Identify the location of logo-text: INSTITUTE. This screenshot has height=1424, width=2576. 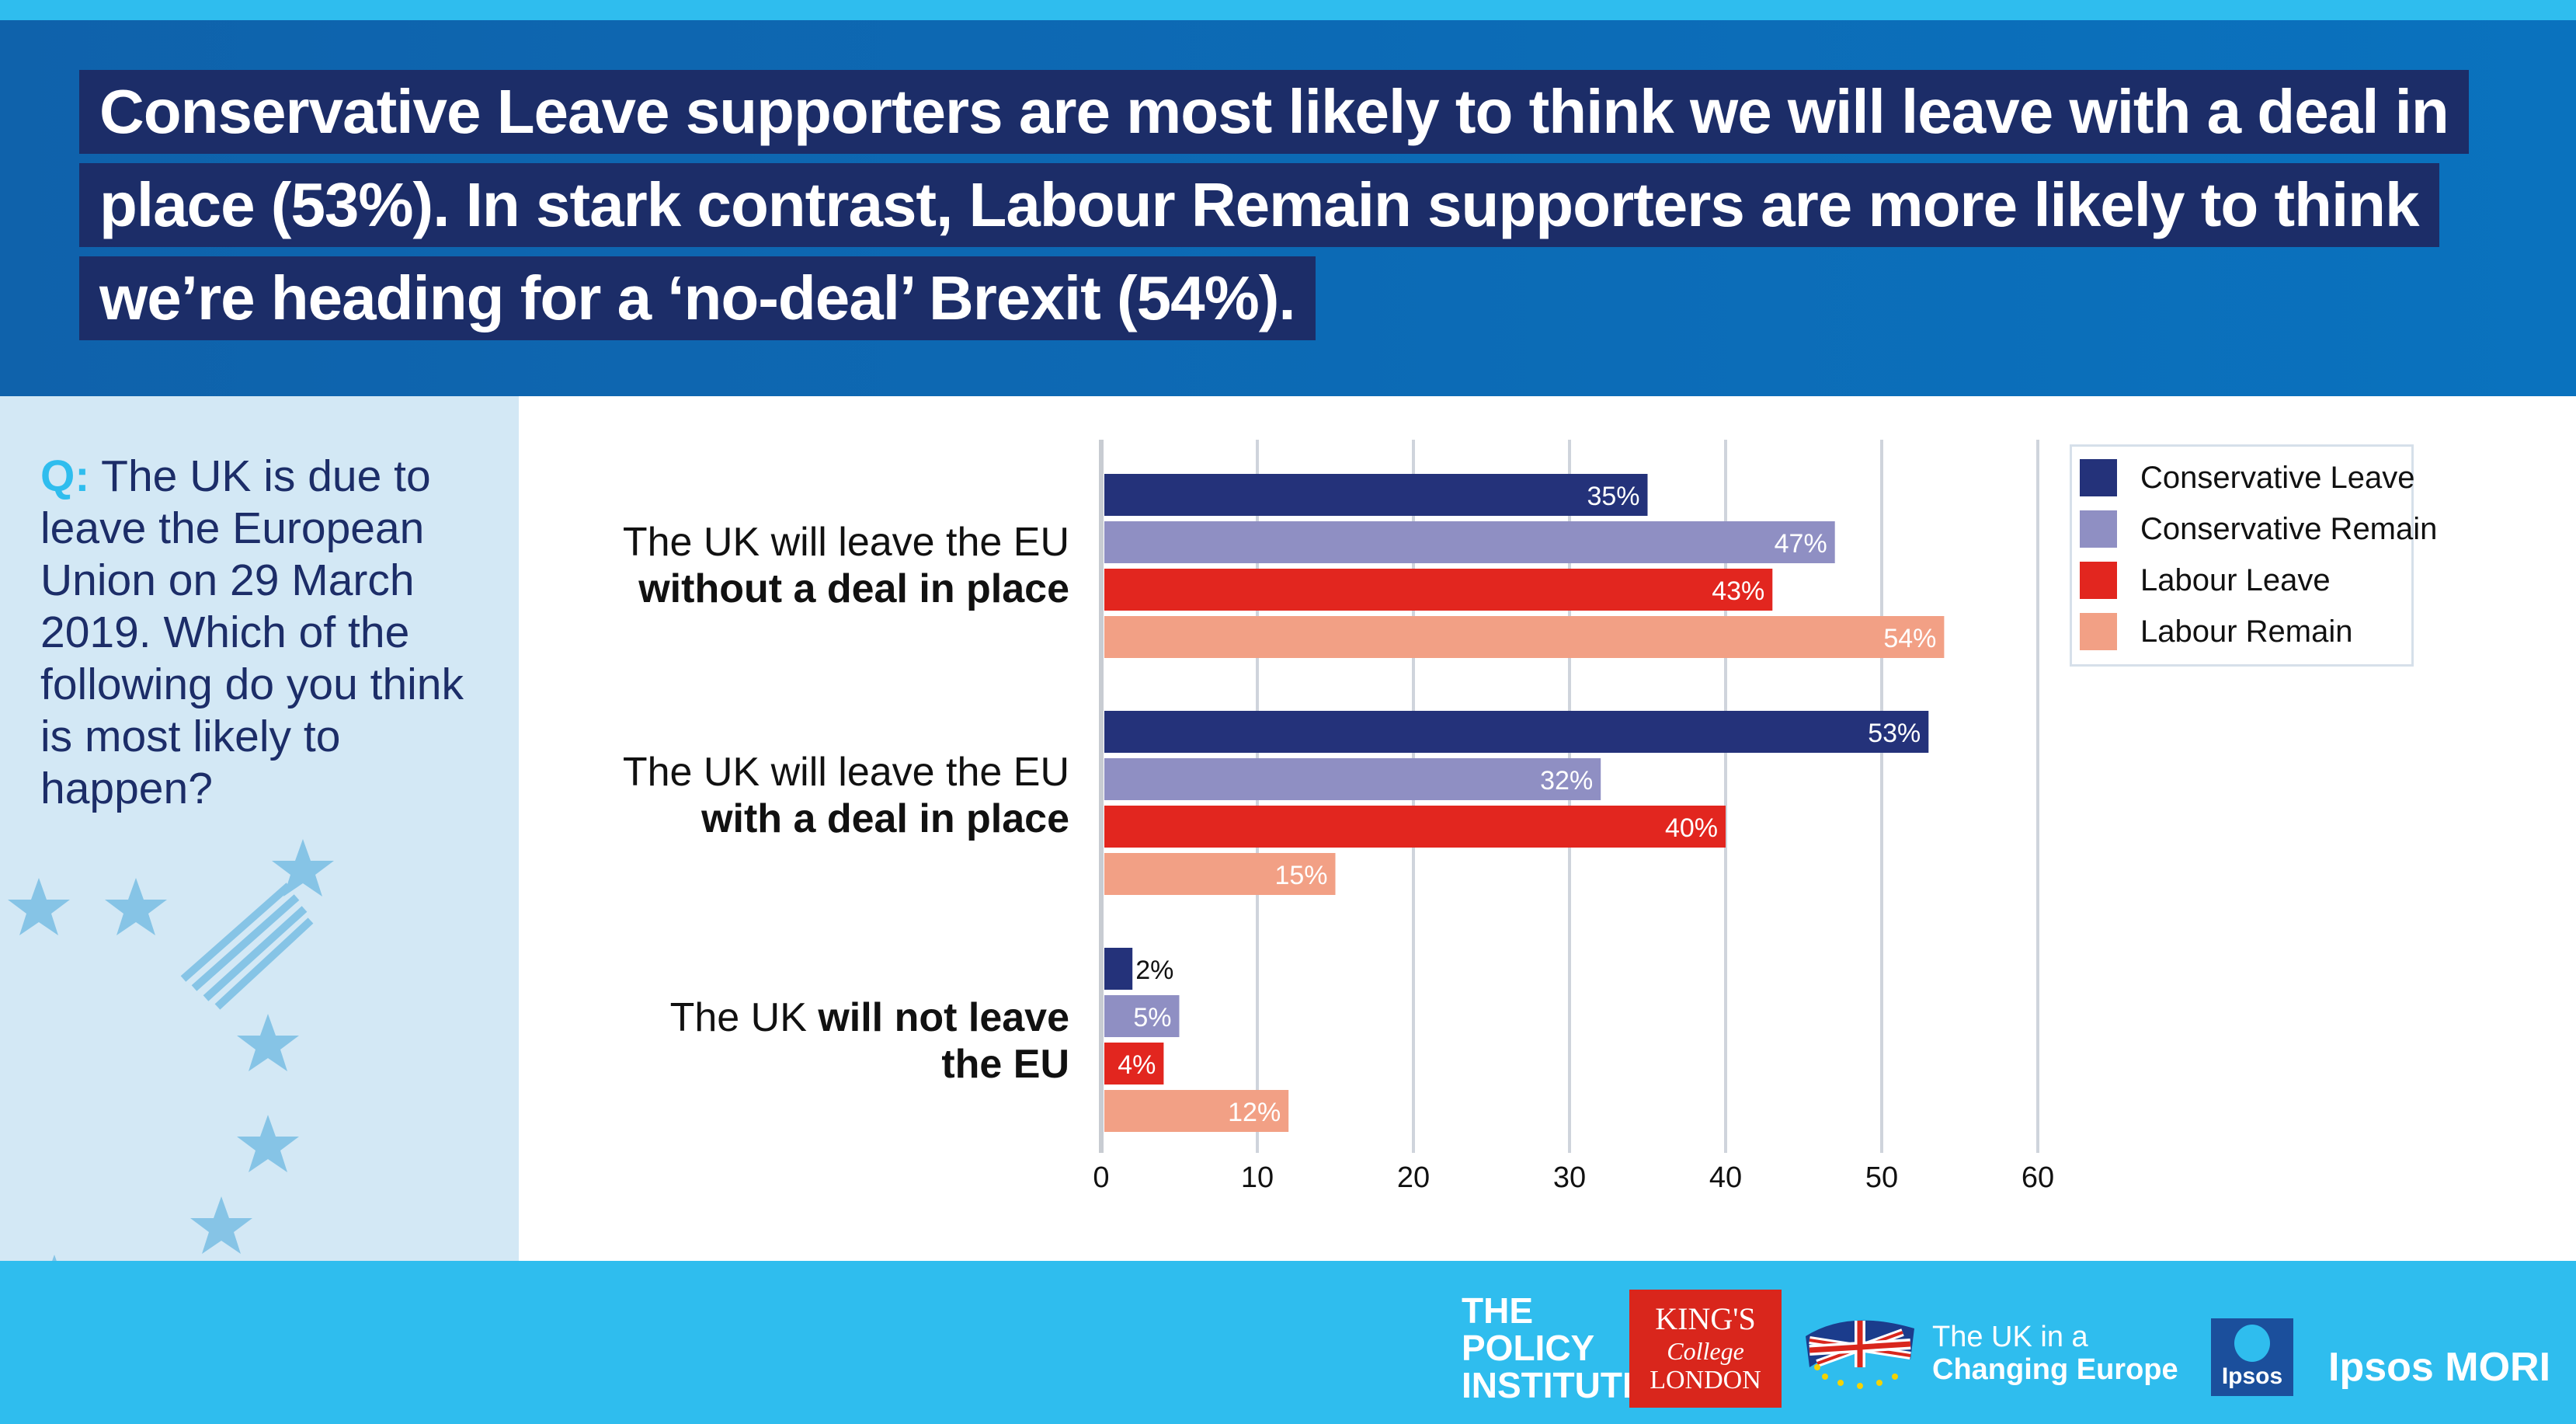
(1554, 1385).